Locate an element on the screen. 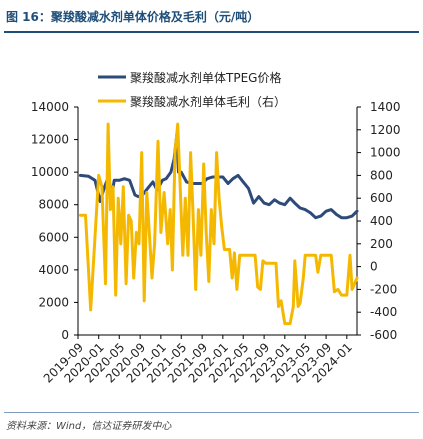 Image resolution: width=423 pixels, height=439 pixels. y-right-tick-label: 1200 is located at coordinates (385, 130).